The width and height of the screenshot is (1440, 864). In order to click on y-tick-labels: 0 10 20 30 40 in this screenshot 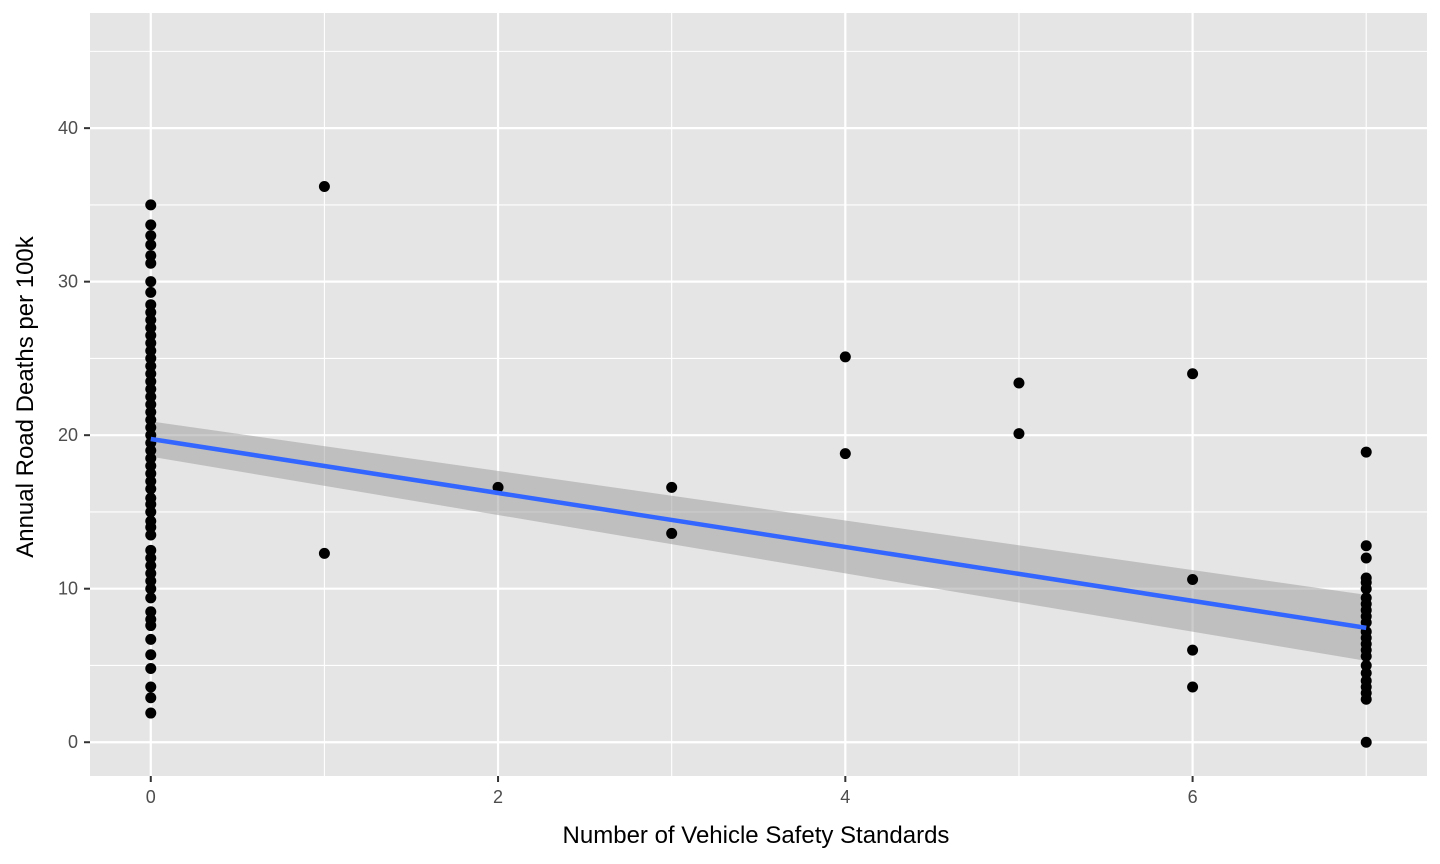, I will do `click(68, 435)`.